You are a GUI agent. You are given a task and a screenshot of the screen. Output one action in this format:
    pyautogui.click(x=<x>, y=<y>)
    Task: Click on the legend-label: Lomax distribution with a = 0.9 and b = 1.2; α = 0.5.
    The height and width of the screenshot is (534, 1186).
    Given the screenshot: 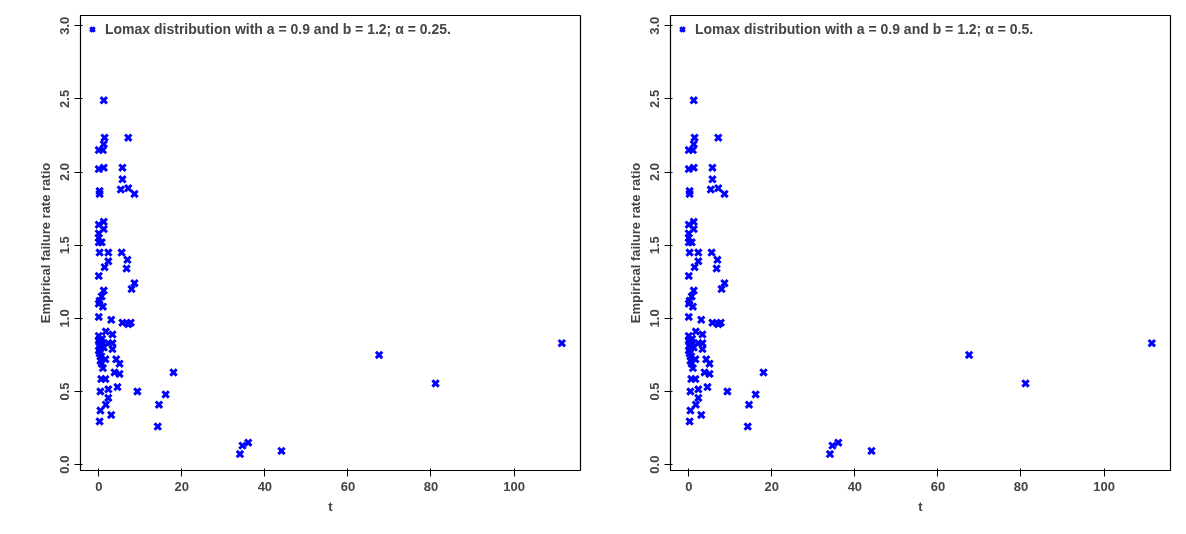 What is the action you would take?
    pyautogui.click(x=864, y=29)
    